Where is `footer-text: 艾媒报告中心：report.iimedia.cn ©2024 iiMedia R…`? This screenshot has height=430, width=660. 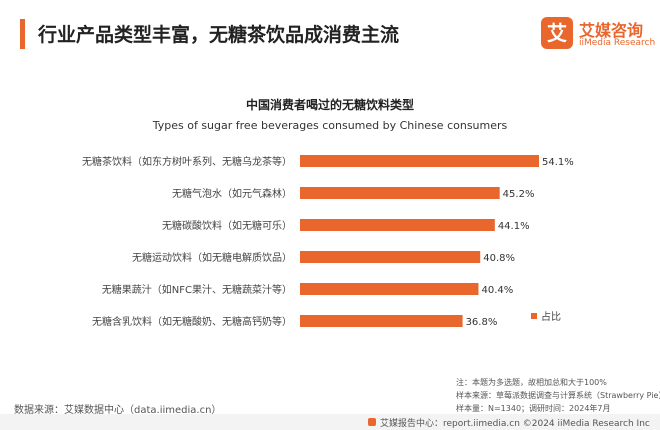 footer-text: 艾媒报告中心：report.iimedia.cn ©2024 iiMedia R… is located at coordinates (515, 424).